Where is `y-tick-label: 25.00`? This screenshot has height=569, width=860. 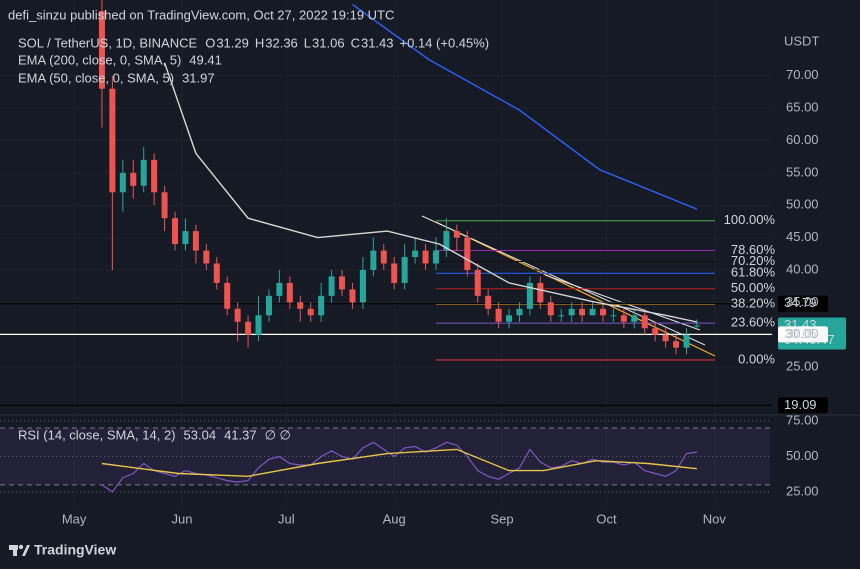 y-tick-label: 25.00 is located at coordinates (802, 366).